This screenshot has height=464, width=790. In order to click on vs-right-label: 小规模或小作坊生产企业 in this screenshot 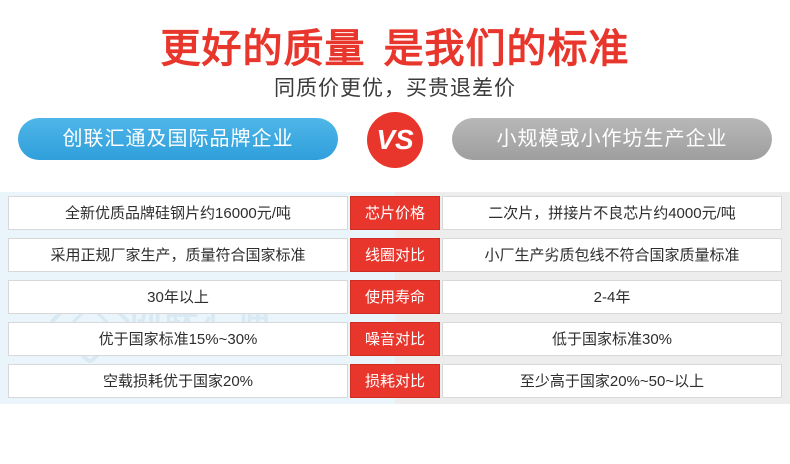, I will do `click(612, 139)`.